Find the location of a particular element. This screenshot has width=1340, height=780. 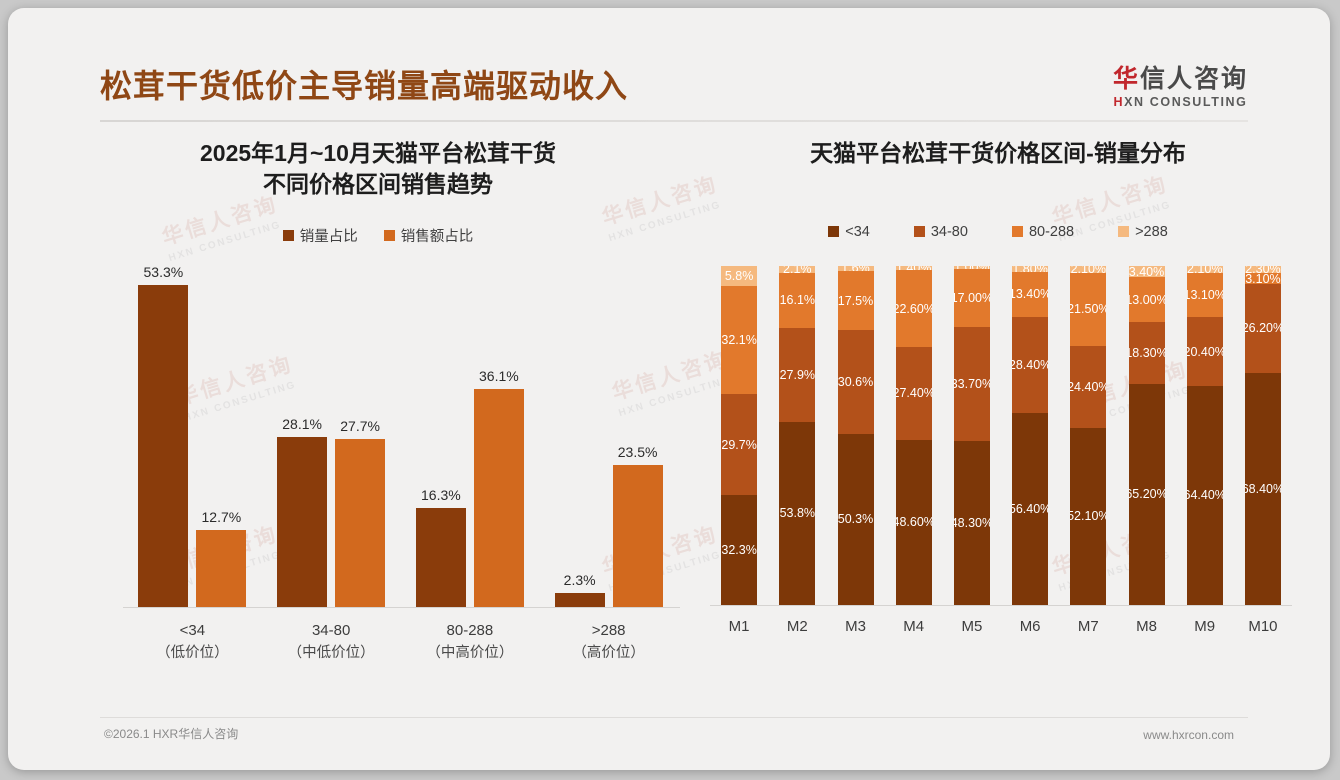

bar: 36.1% is located at coordinates (498, 488).